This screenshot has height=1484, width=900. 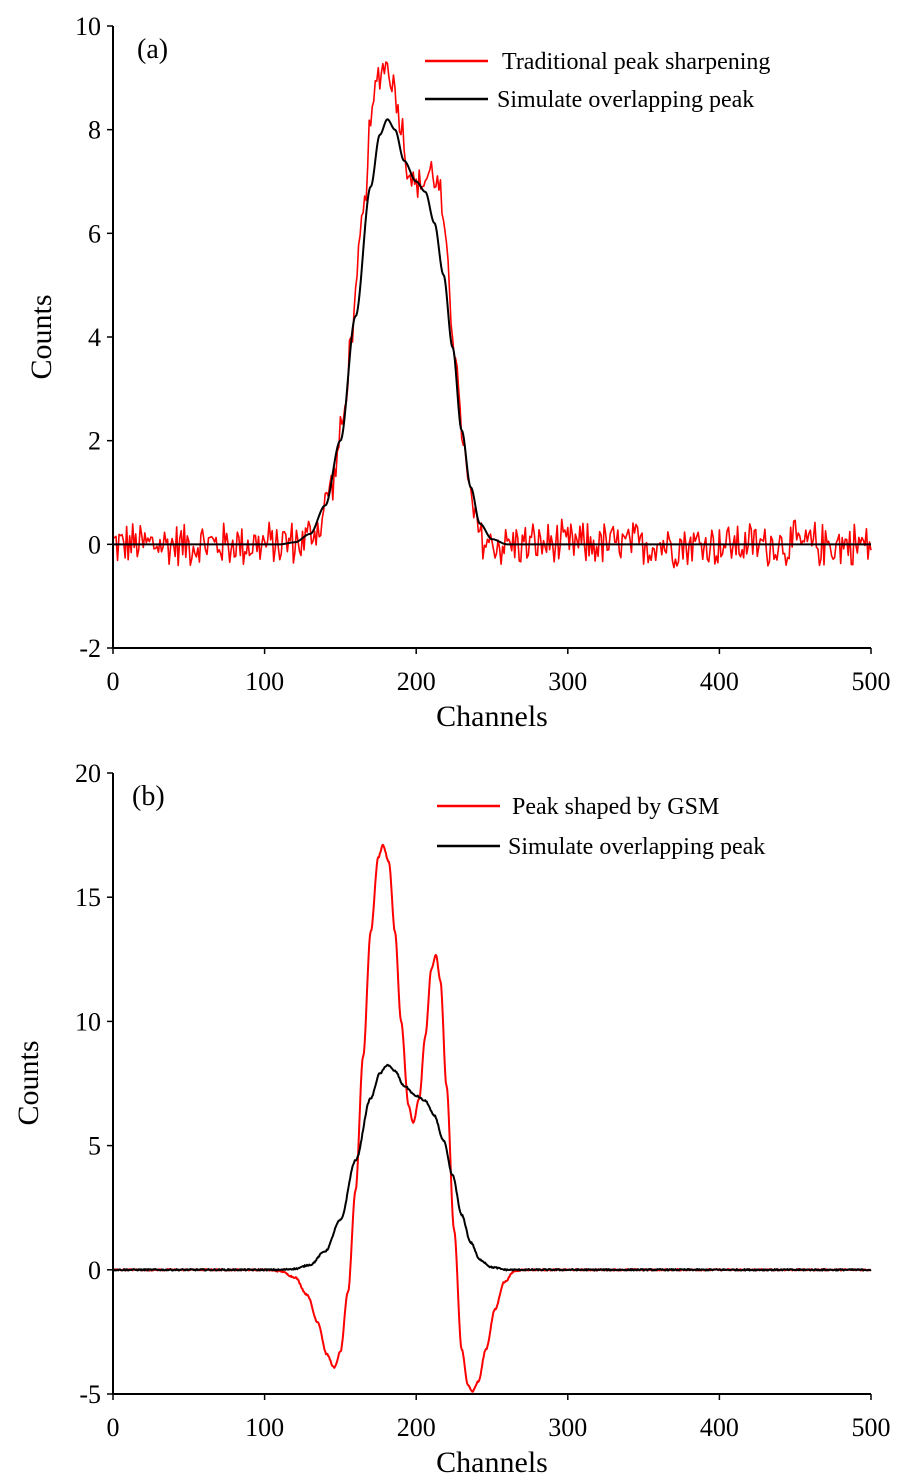 What do you see at coordinates (90, 1394) in the screenshot?
I see `panel-b-y-tick-label: -5` at bounding box center [90, 1394].